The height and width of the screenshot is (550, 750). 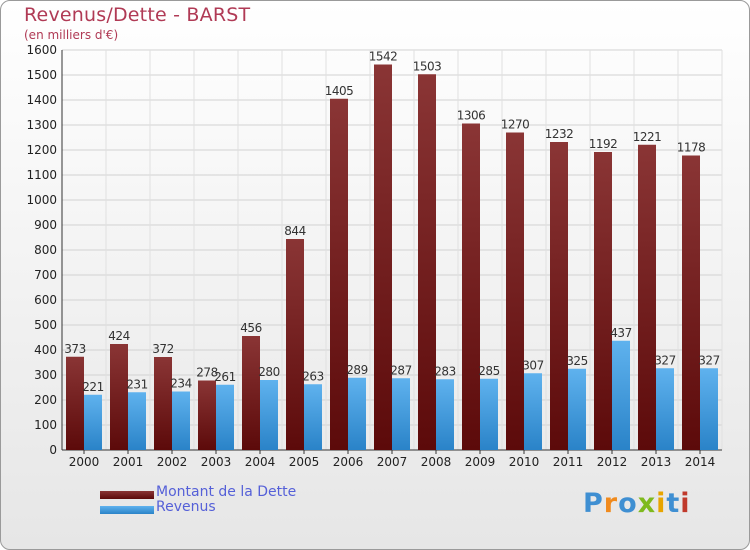 What do you see at coordinates (383, 57) in the screenshot?
I see `data-label-dette: 1542` at bounding box center [383, 57].